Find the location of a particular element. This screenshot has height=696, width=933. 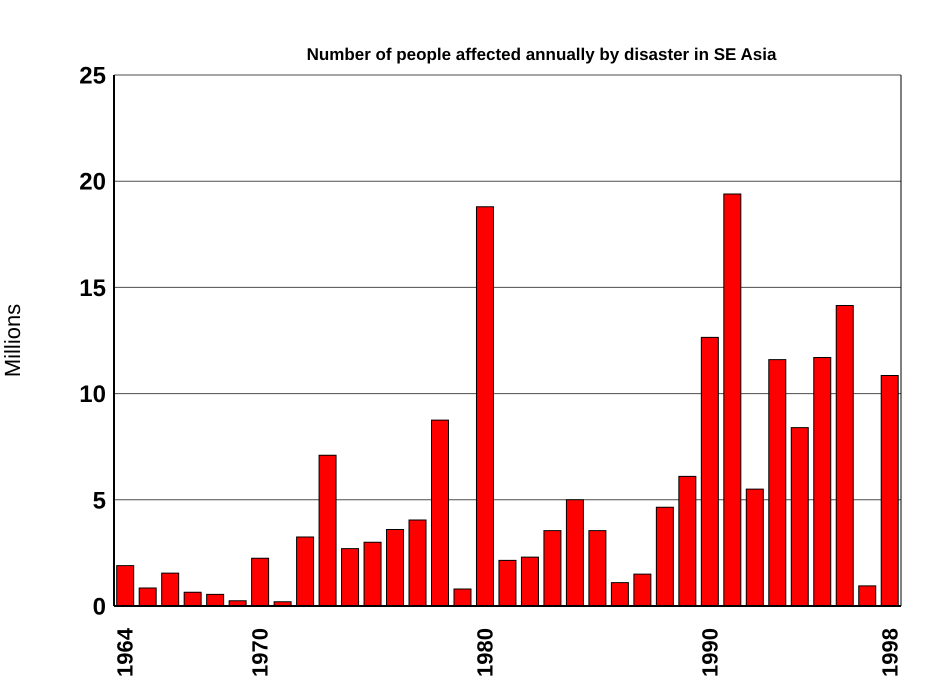

y-tick-label: 20 is located at coordinates (92, 182).